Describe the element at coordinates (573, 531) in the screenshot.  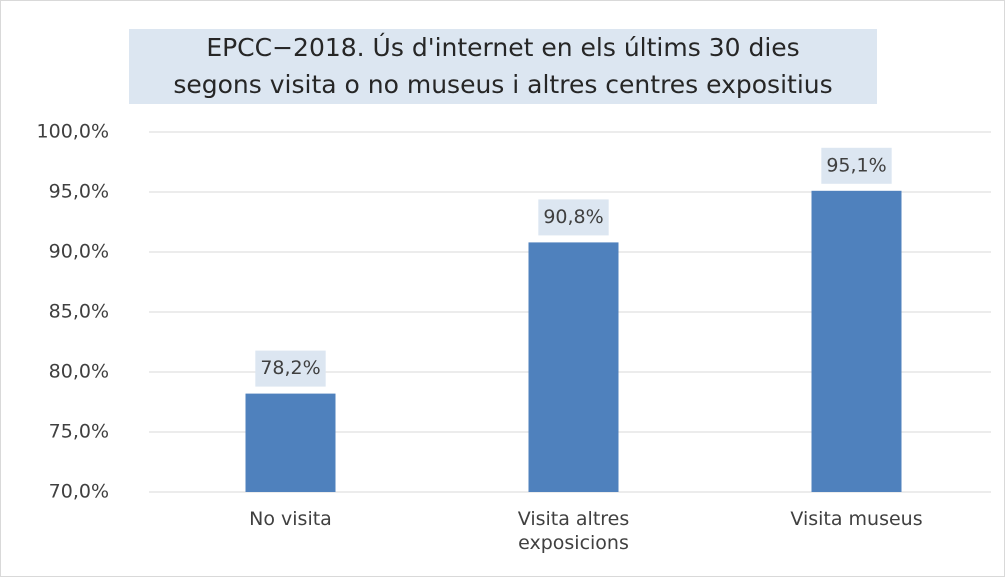
I see `x-tick-label: Visita altres exposicions` at that location.